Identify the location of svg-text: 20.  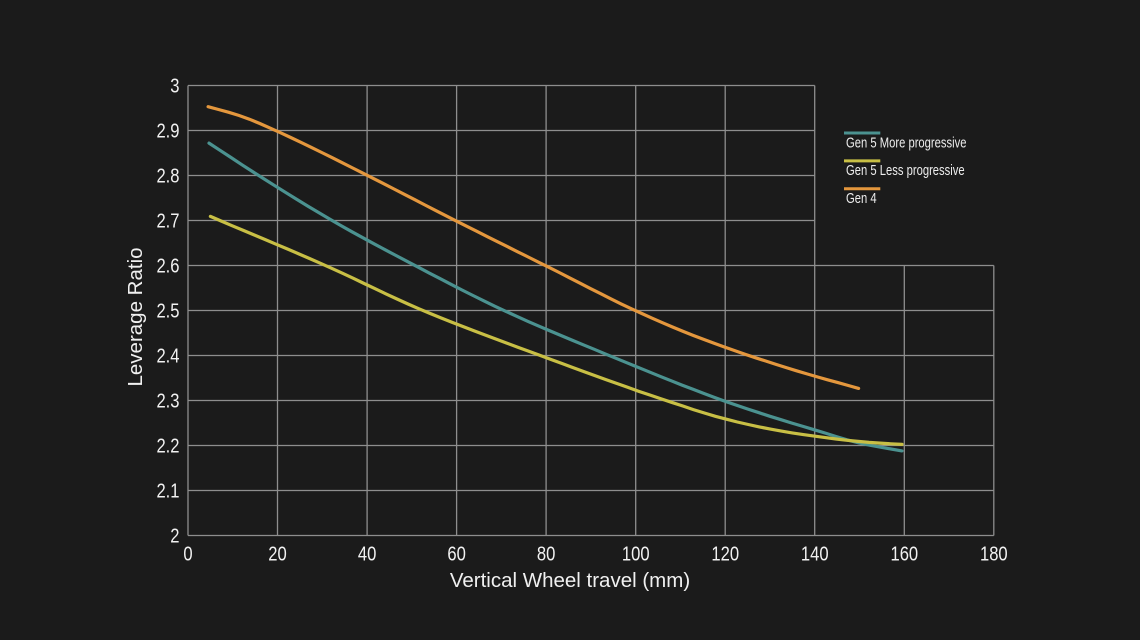
(277, 553).